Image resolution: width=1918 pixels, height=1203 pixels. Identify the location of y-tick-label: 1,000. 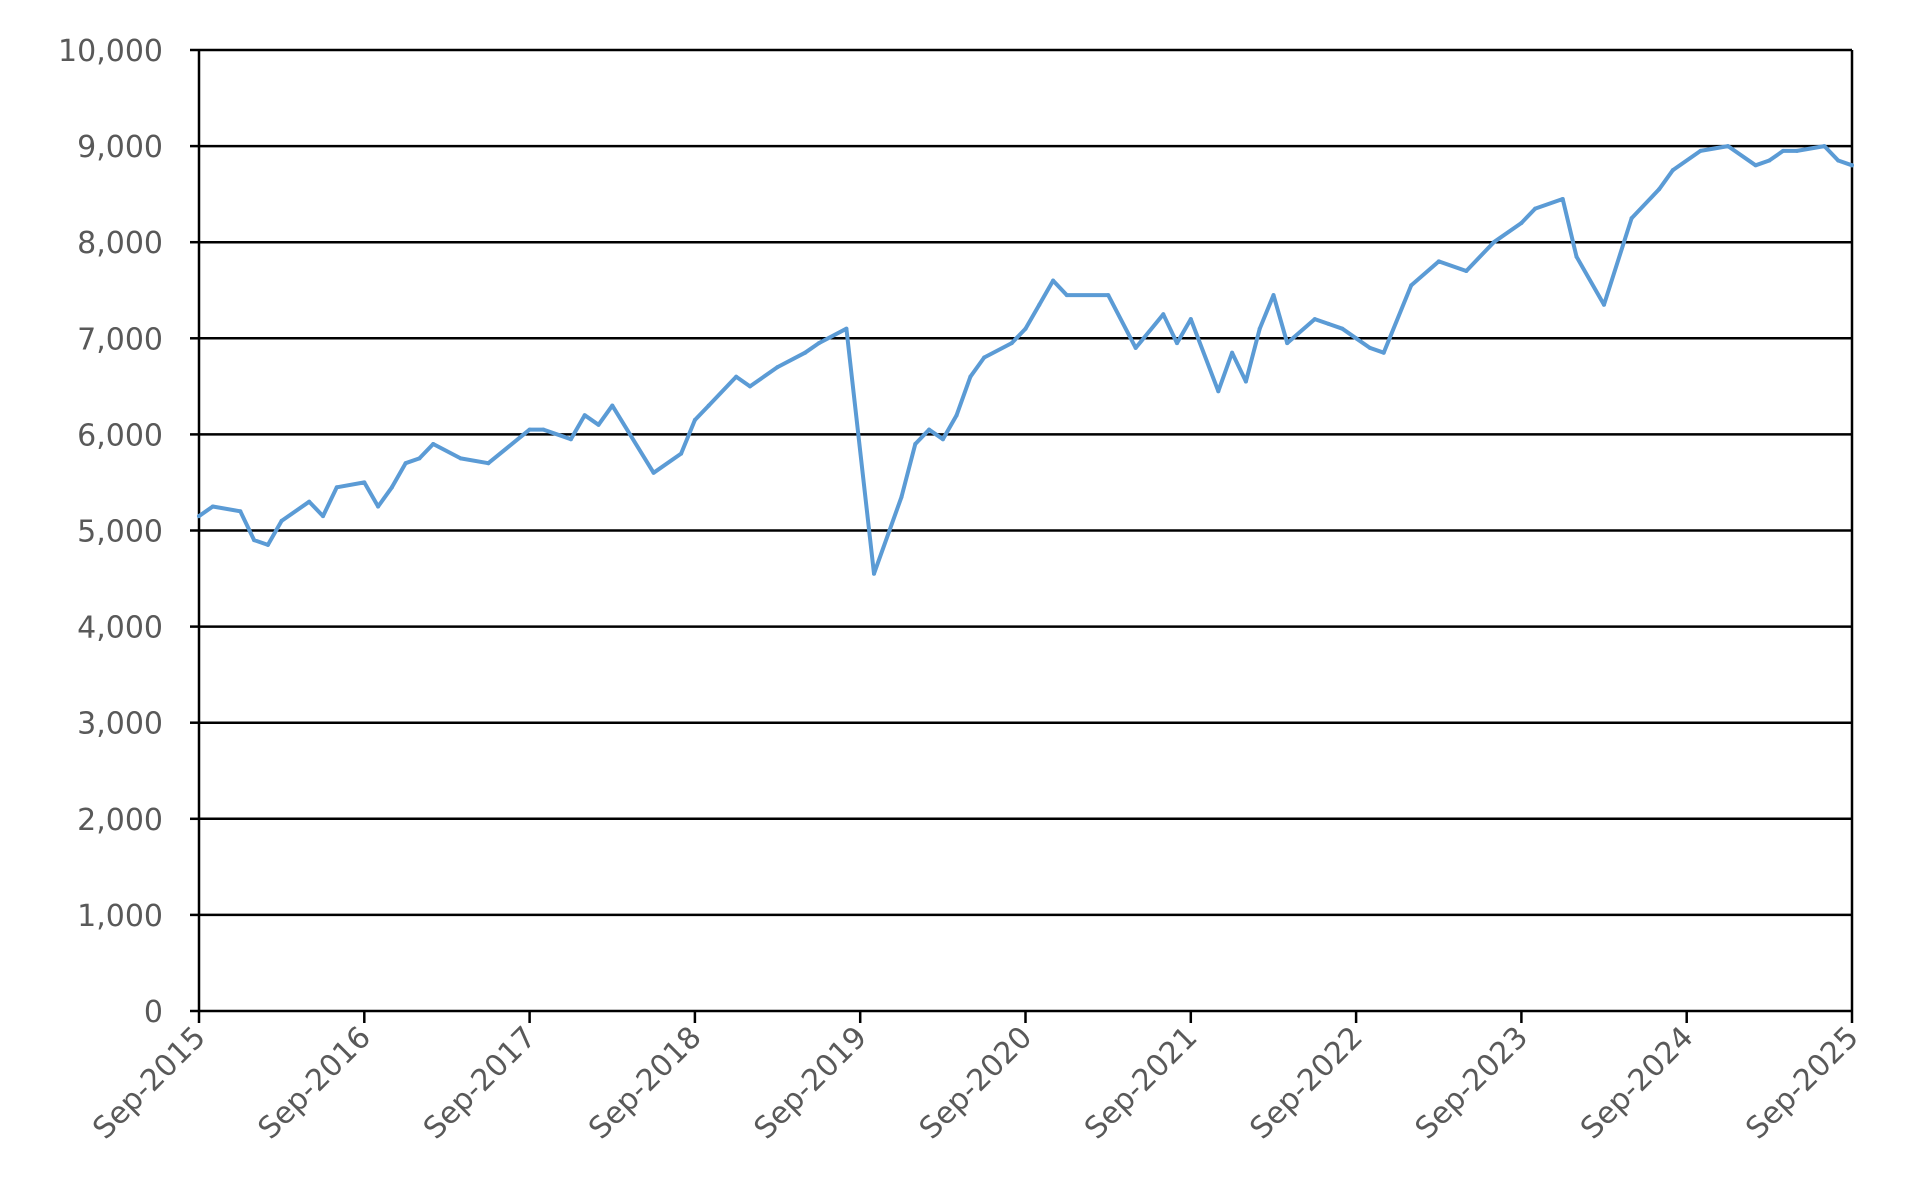
(120, 916).